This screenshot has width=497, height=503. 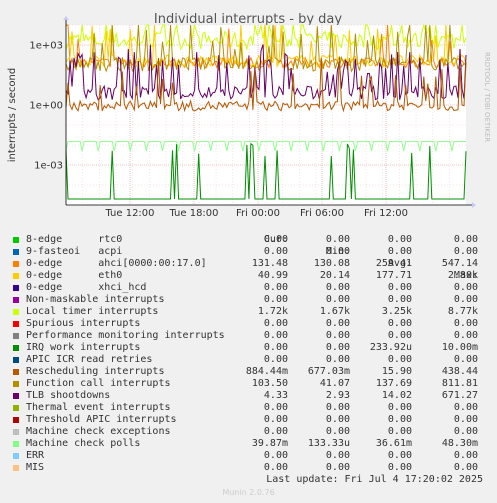 What do you see at coordinates (89, 359) in the screenshot?
I see `legend-name: APIC ICR read retries` at bounding box center [89, 359].